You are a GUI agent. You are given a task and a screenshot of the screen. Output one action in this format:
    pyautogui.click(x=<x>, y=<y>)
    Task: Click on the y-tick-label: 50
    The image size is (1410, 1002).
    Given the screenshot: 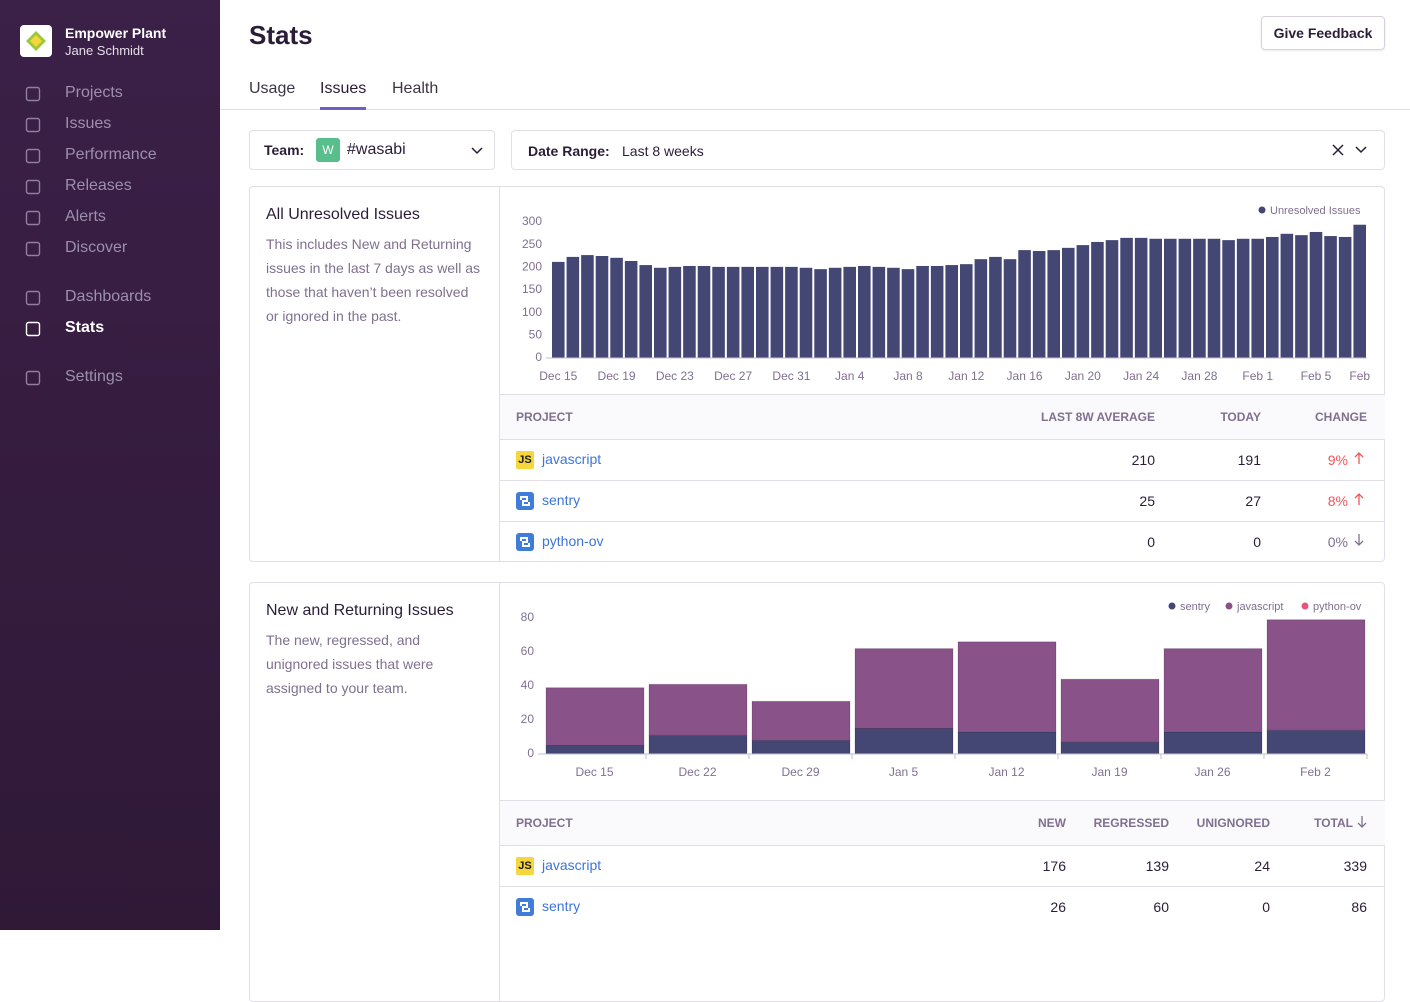 What is the action you would take?
    pyautogui.click(x=536, y=335)
    